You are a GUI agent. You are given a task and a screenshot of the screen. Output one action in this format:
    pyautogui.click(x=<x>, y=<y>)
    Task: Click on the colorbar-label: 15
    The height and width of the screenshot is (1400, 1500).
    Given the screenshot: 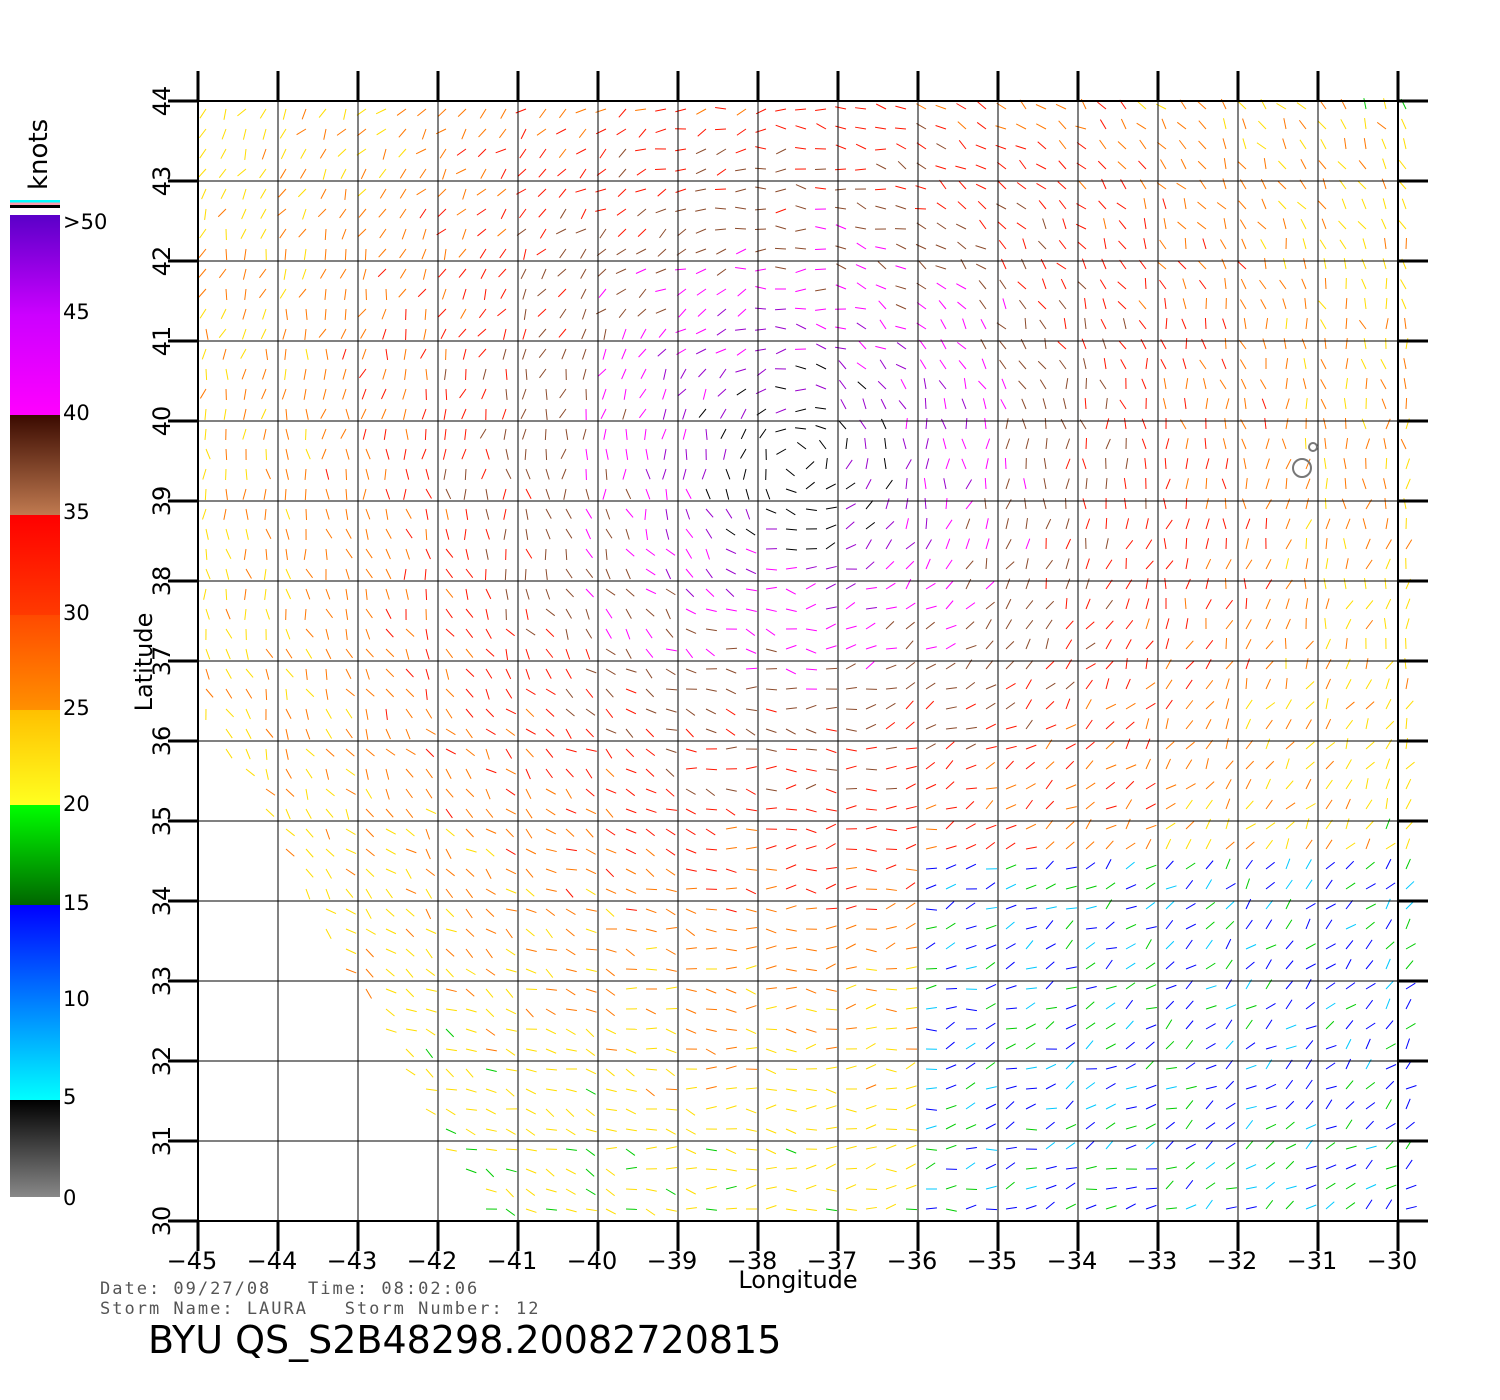 What is the action you would take?
    pyautogui.click(x=76, y=903)
    